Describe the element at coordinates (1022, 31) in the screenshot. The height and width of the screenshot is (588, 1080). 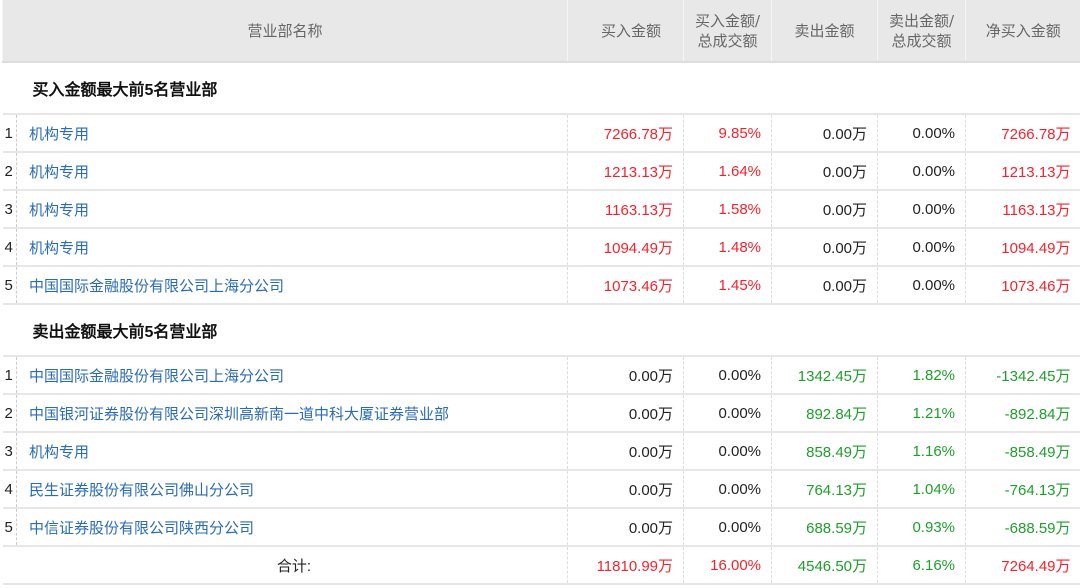
I see `header-net: 净买入金额` at that location.